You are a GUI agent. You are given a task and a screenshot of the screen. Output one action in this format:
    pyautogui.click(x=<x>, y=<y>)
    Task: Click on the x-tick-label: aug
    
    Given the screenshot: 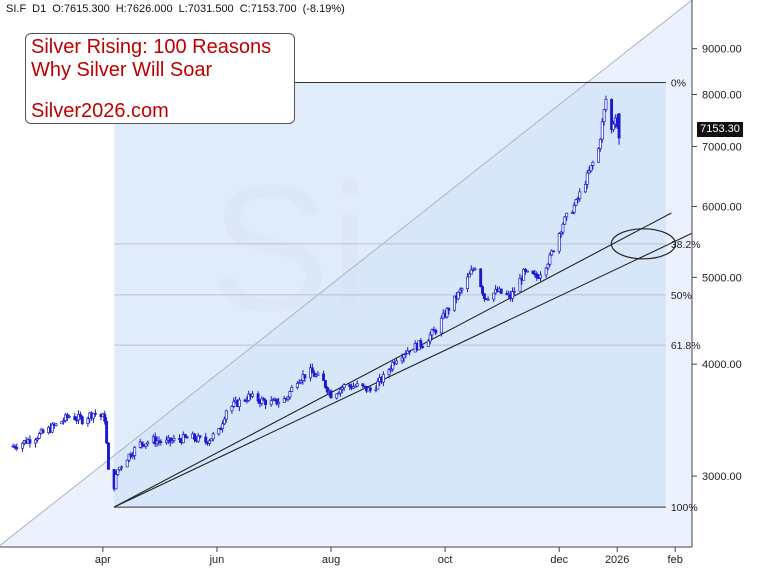 What is the action you would take?
    pyautogui.click(x=331, y=560)
    